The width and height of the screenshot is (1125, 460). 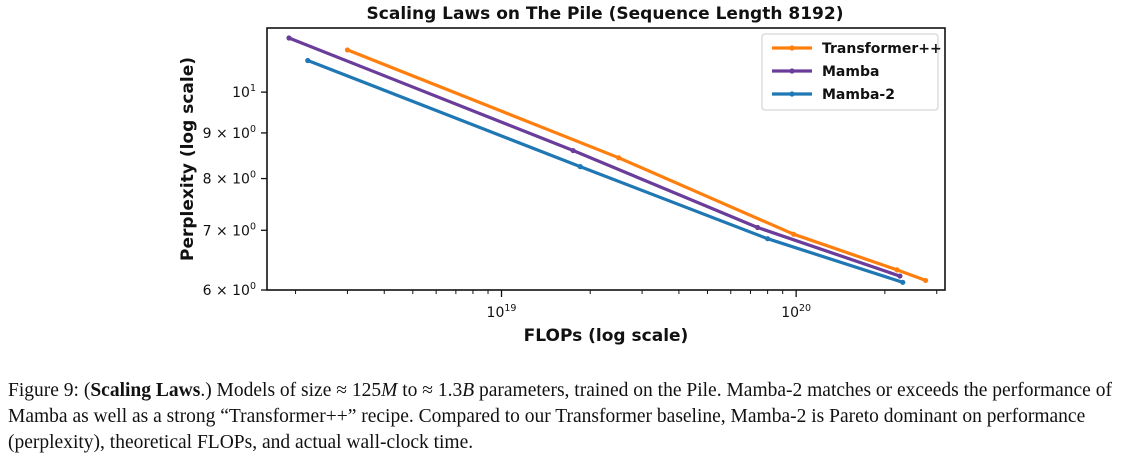 I want to click on legend-label: Transformer++, so click(x=882, y=49).